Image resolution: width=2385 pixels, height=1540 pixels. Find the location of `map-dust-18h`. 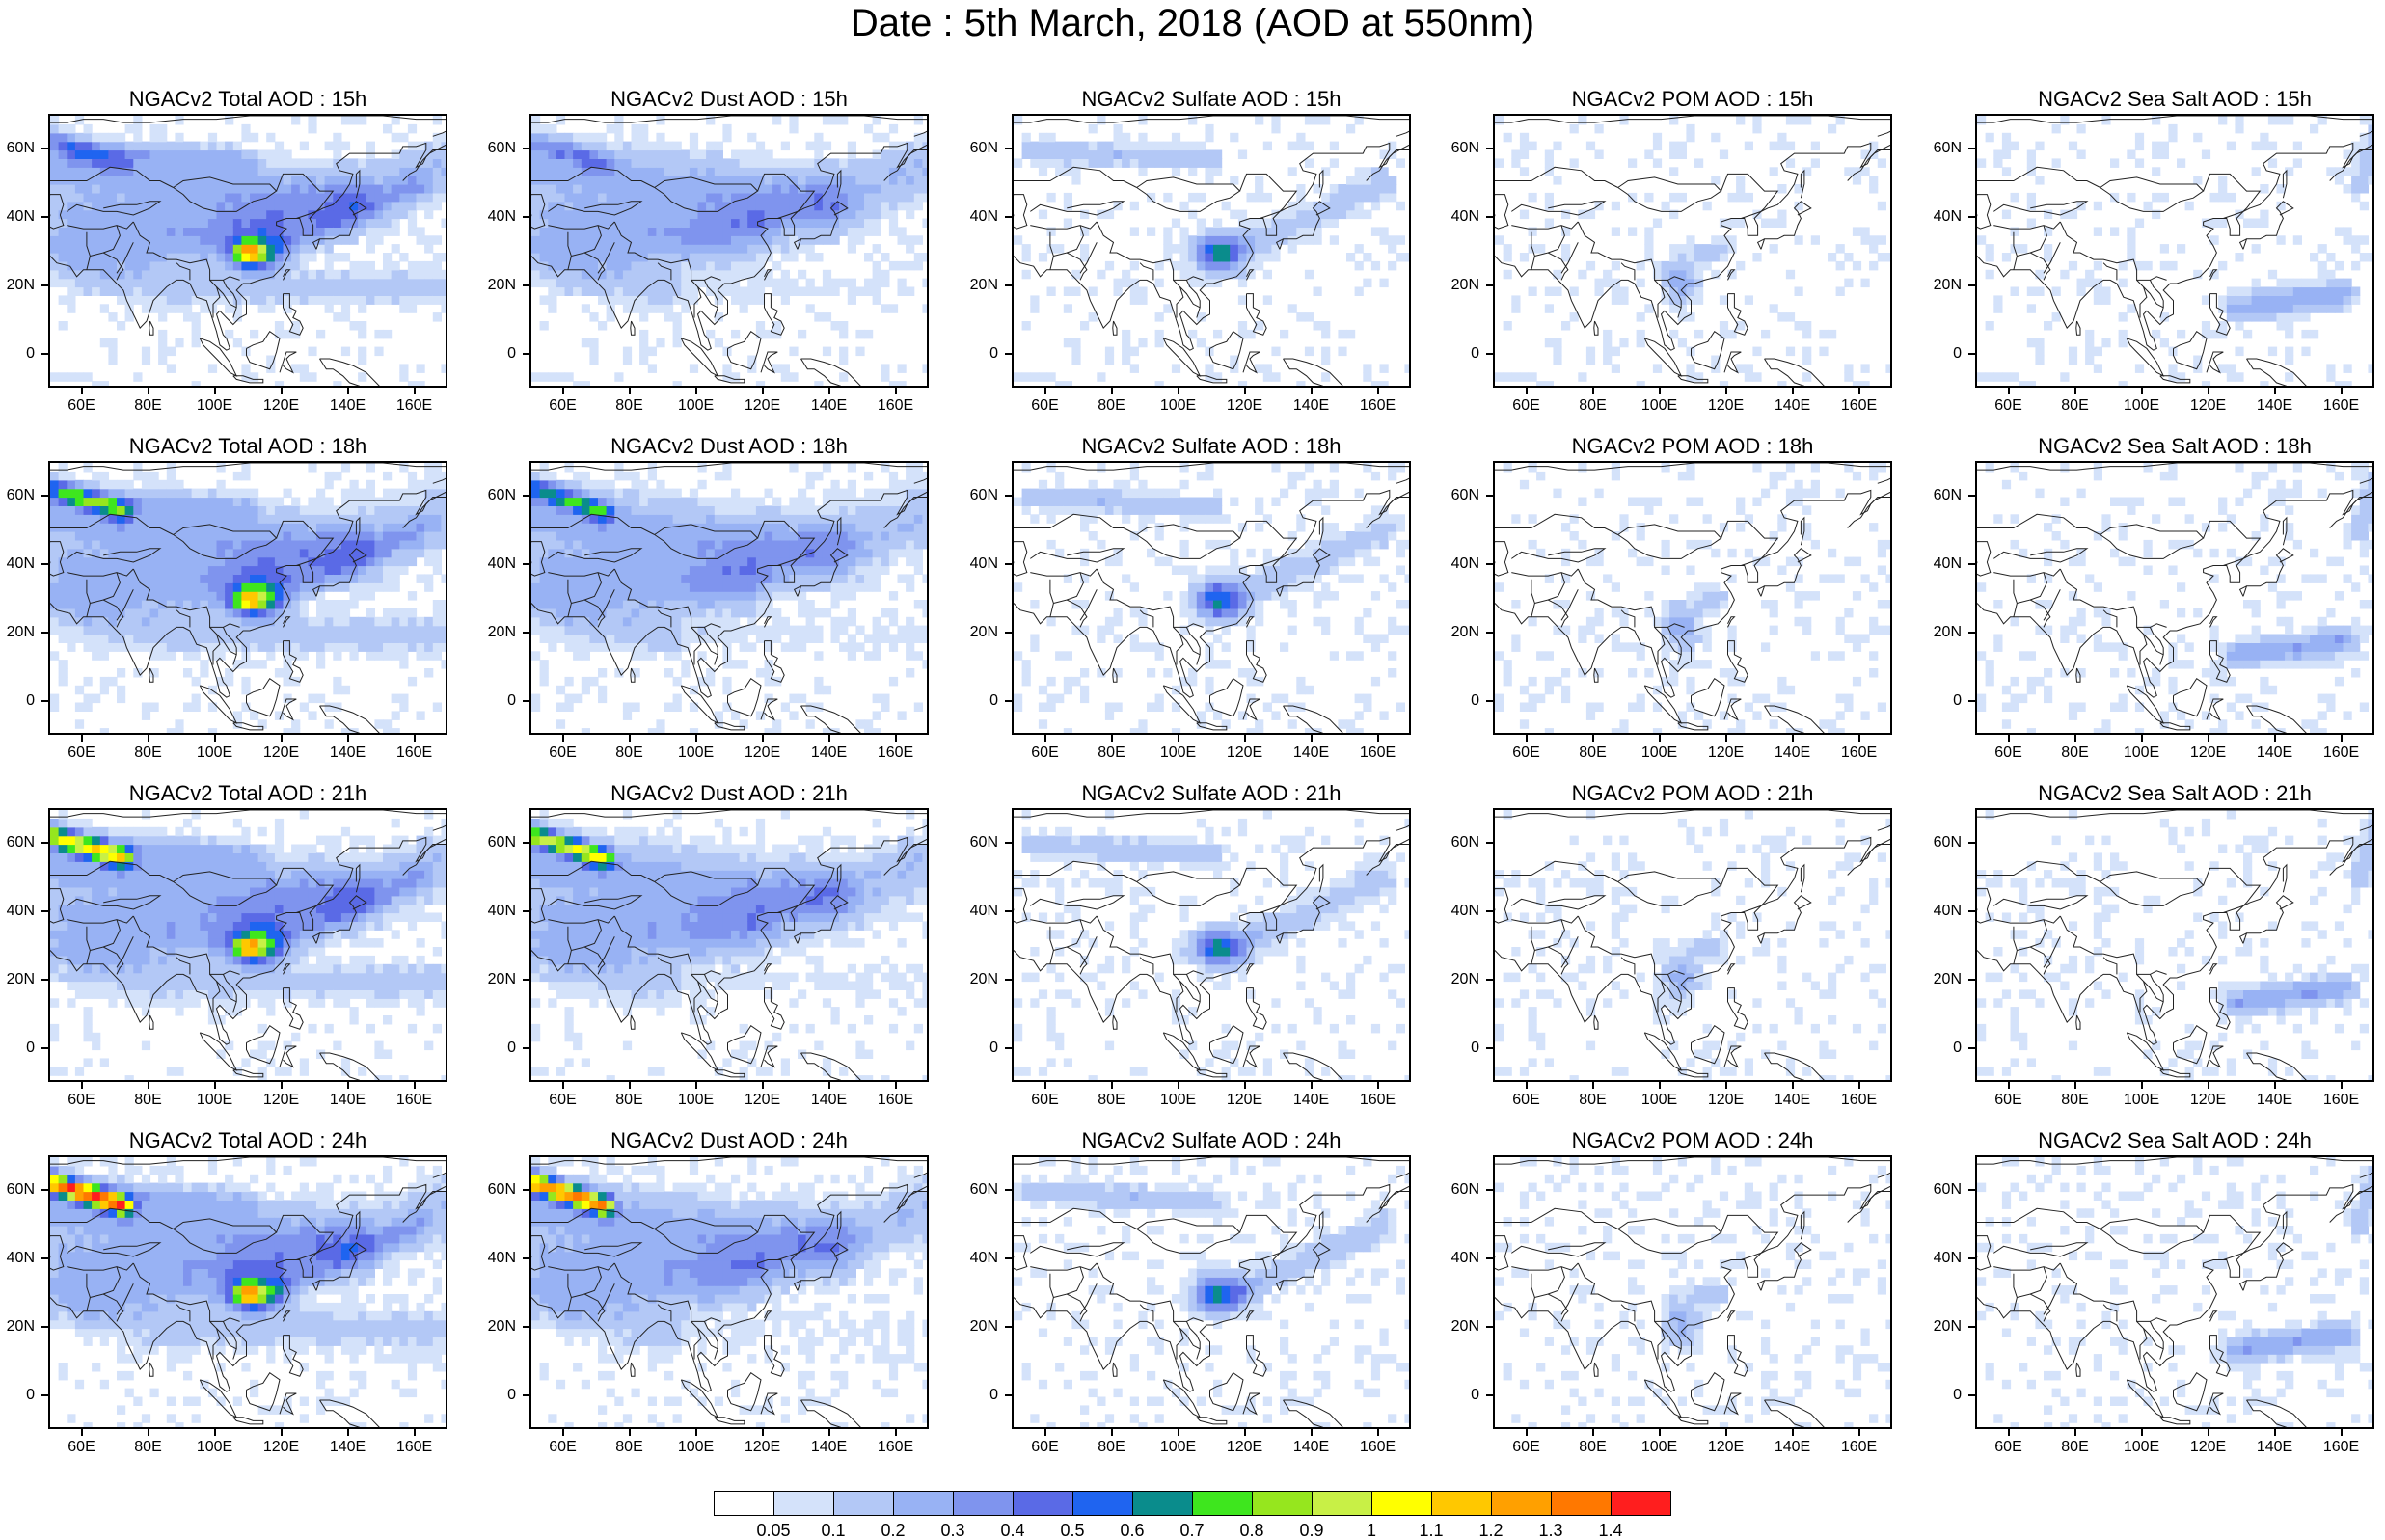

map-dust-18h is located at coordinates (729, 598).